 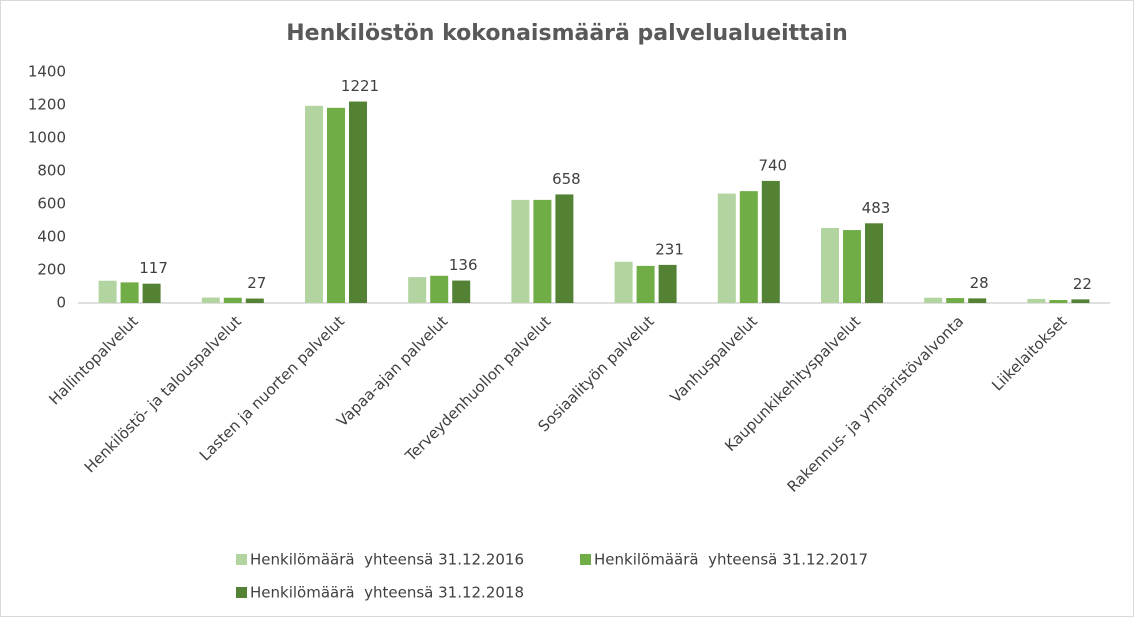 What do you see at coordinates (387, 560) in the screenshot?
I see `legend-label: Henkilömäärä yhteensä 31.12.2016` at bounding box center [387, 560].